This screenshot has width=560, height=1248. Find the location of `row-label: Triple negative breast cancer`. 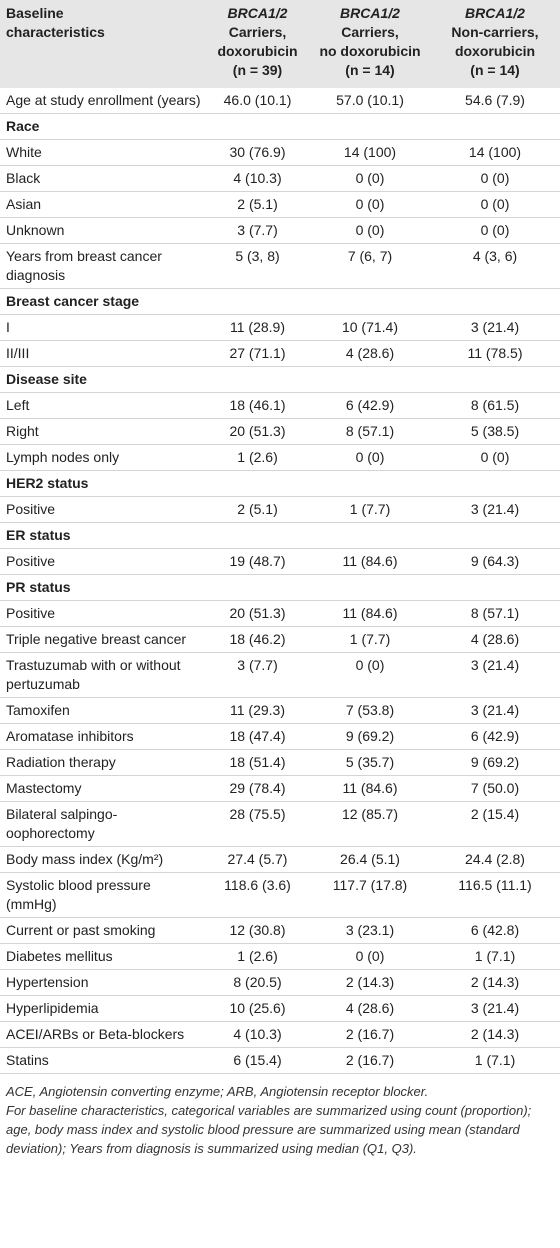

row-label: Triple negative breast cancer is located at coordinates (102, 639).